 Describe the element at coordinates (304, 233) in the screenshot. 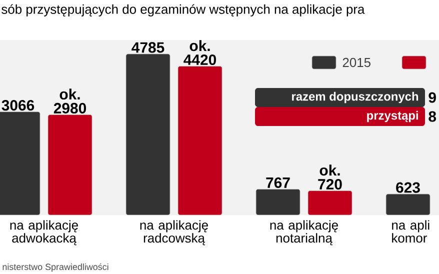

I see `x-tick-label: na aplikację notarialną` at that location.